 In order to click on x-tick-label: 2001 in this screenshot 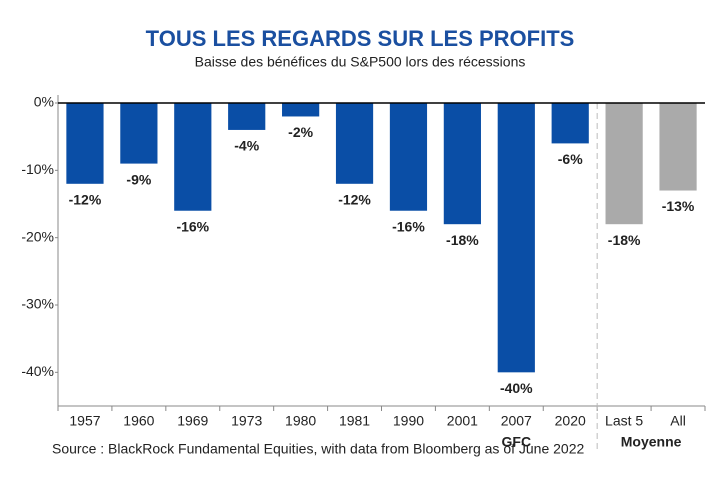, I will do `click(462, 421)`.